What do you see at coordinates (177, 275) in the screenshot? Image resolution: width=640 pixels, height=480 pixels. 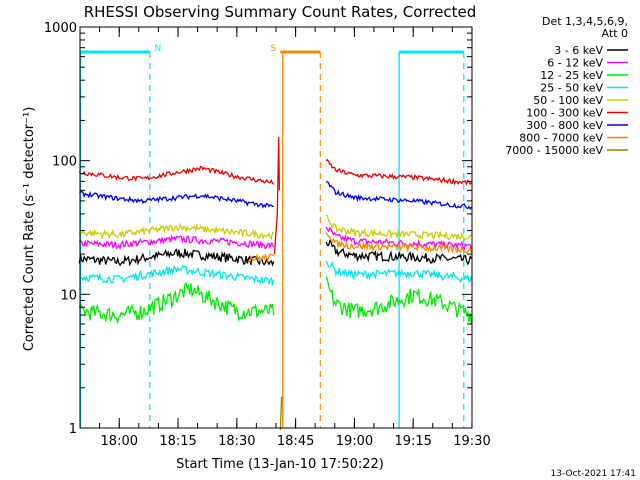 I see `series-line-3-a` at bounding box center [177, 275].